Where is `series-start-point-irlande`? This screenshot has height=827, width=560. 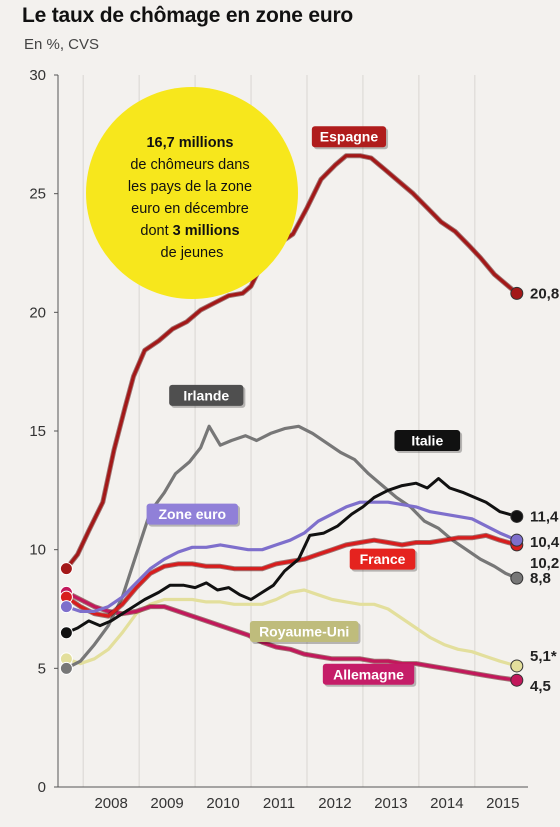
series-start-point-irlande is located at coordinates (66, 668).